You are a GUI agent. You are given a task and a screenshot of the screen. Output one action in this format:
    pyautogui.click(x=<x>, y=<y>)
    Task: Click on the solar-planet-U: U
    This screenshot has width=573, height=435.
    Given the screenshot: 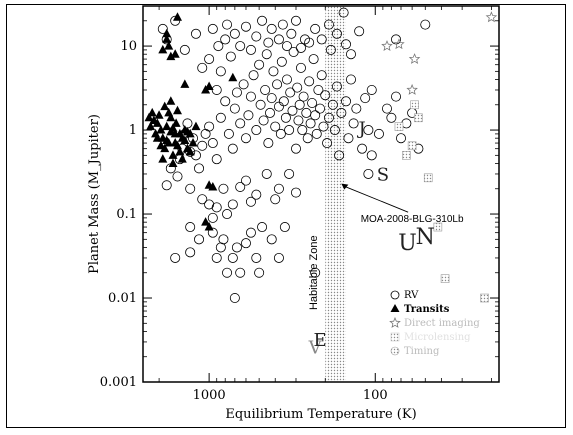 What is the action you would take?
    pyautogui.click(x=407, y=243)
    